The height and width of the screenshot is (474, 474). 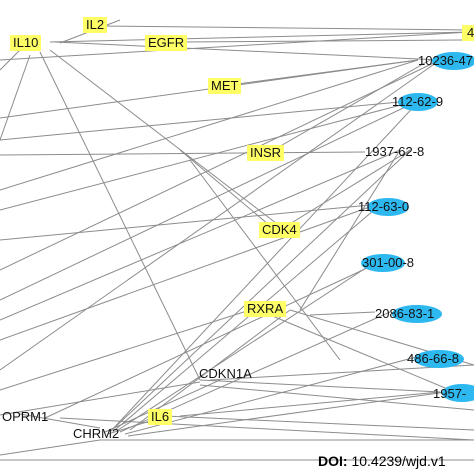 What do you see at coordinates (468, 33) in the screenshot?
I see `node-partial-top: 4` at bounding box center [468, 33].